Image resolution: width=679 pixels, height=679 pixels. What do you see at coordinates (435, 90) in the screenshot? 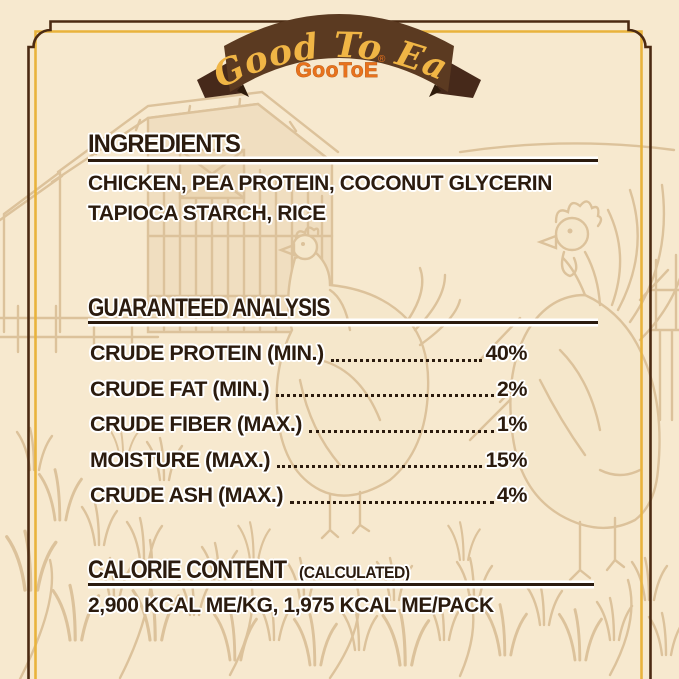
I see `ribbon-right-fold` at bounding box center [435, 90].